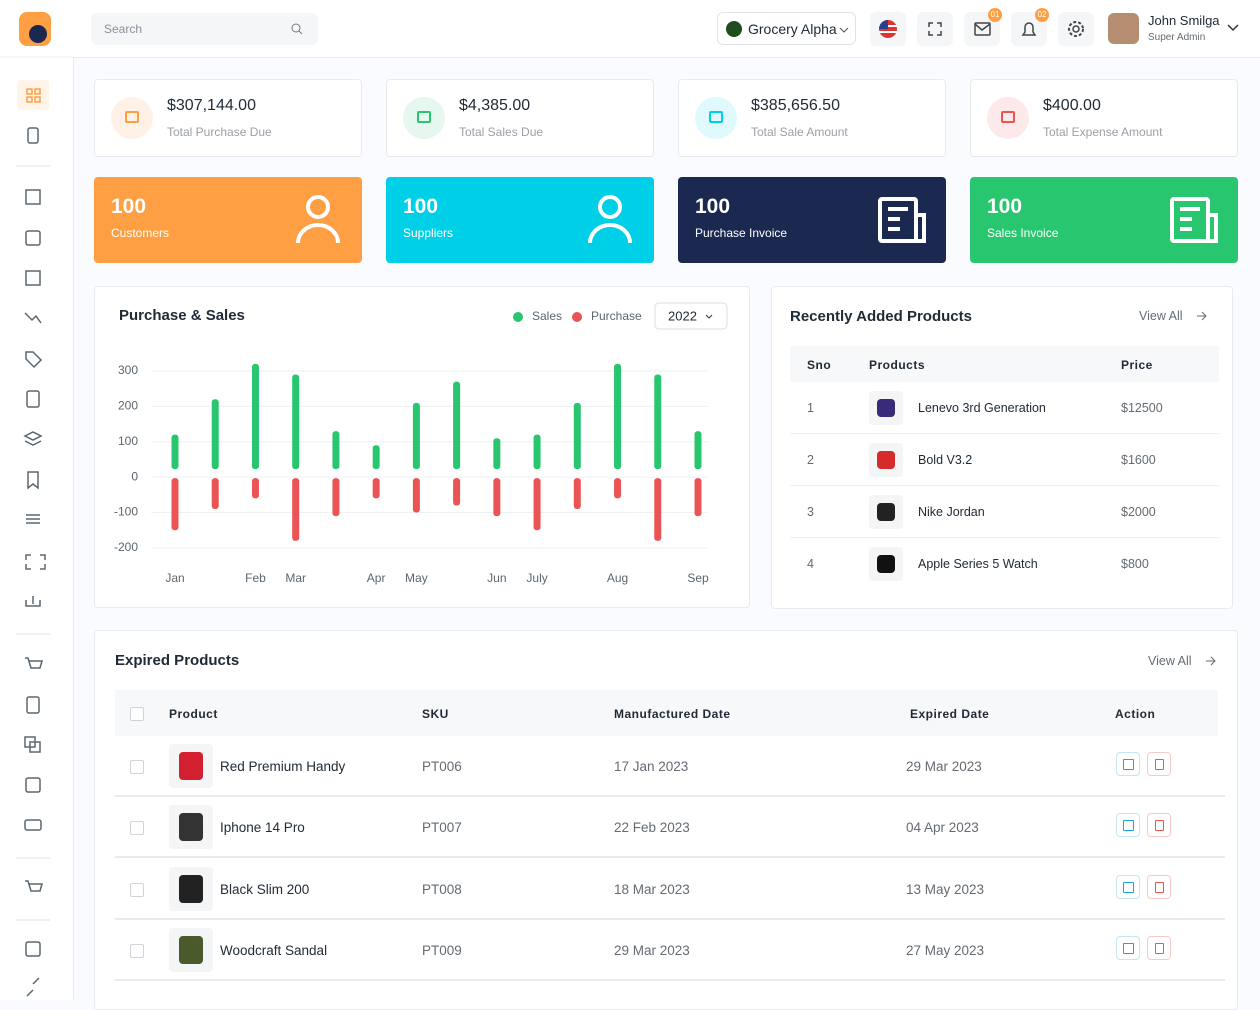 This screenshot has width=1260, height=1010. Describe the element at coordinates (897, 365) in the screenshot. I see `column-header: Products` at that location.